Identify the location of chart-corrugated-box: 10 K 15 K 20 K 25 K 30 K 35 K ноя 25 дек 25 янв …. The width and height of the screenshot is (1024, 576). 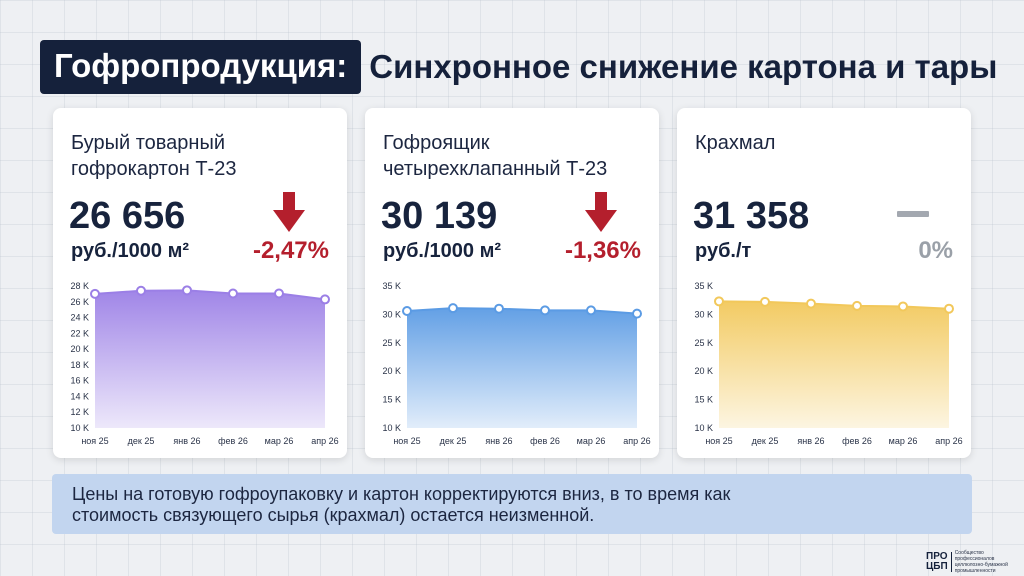
(512, 368).